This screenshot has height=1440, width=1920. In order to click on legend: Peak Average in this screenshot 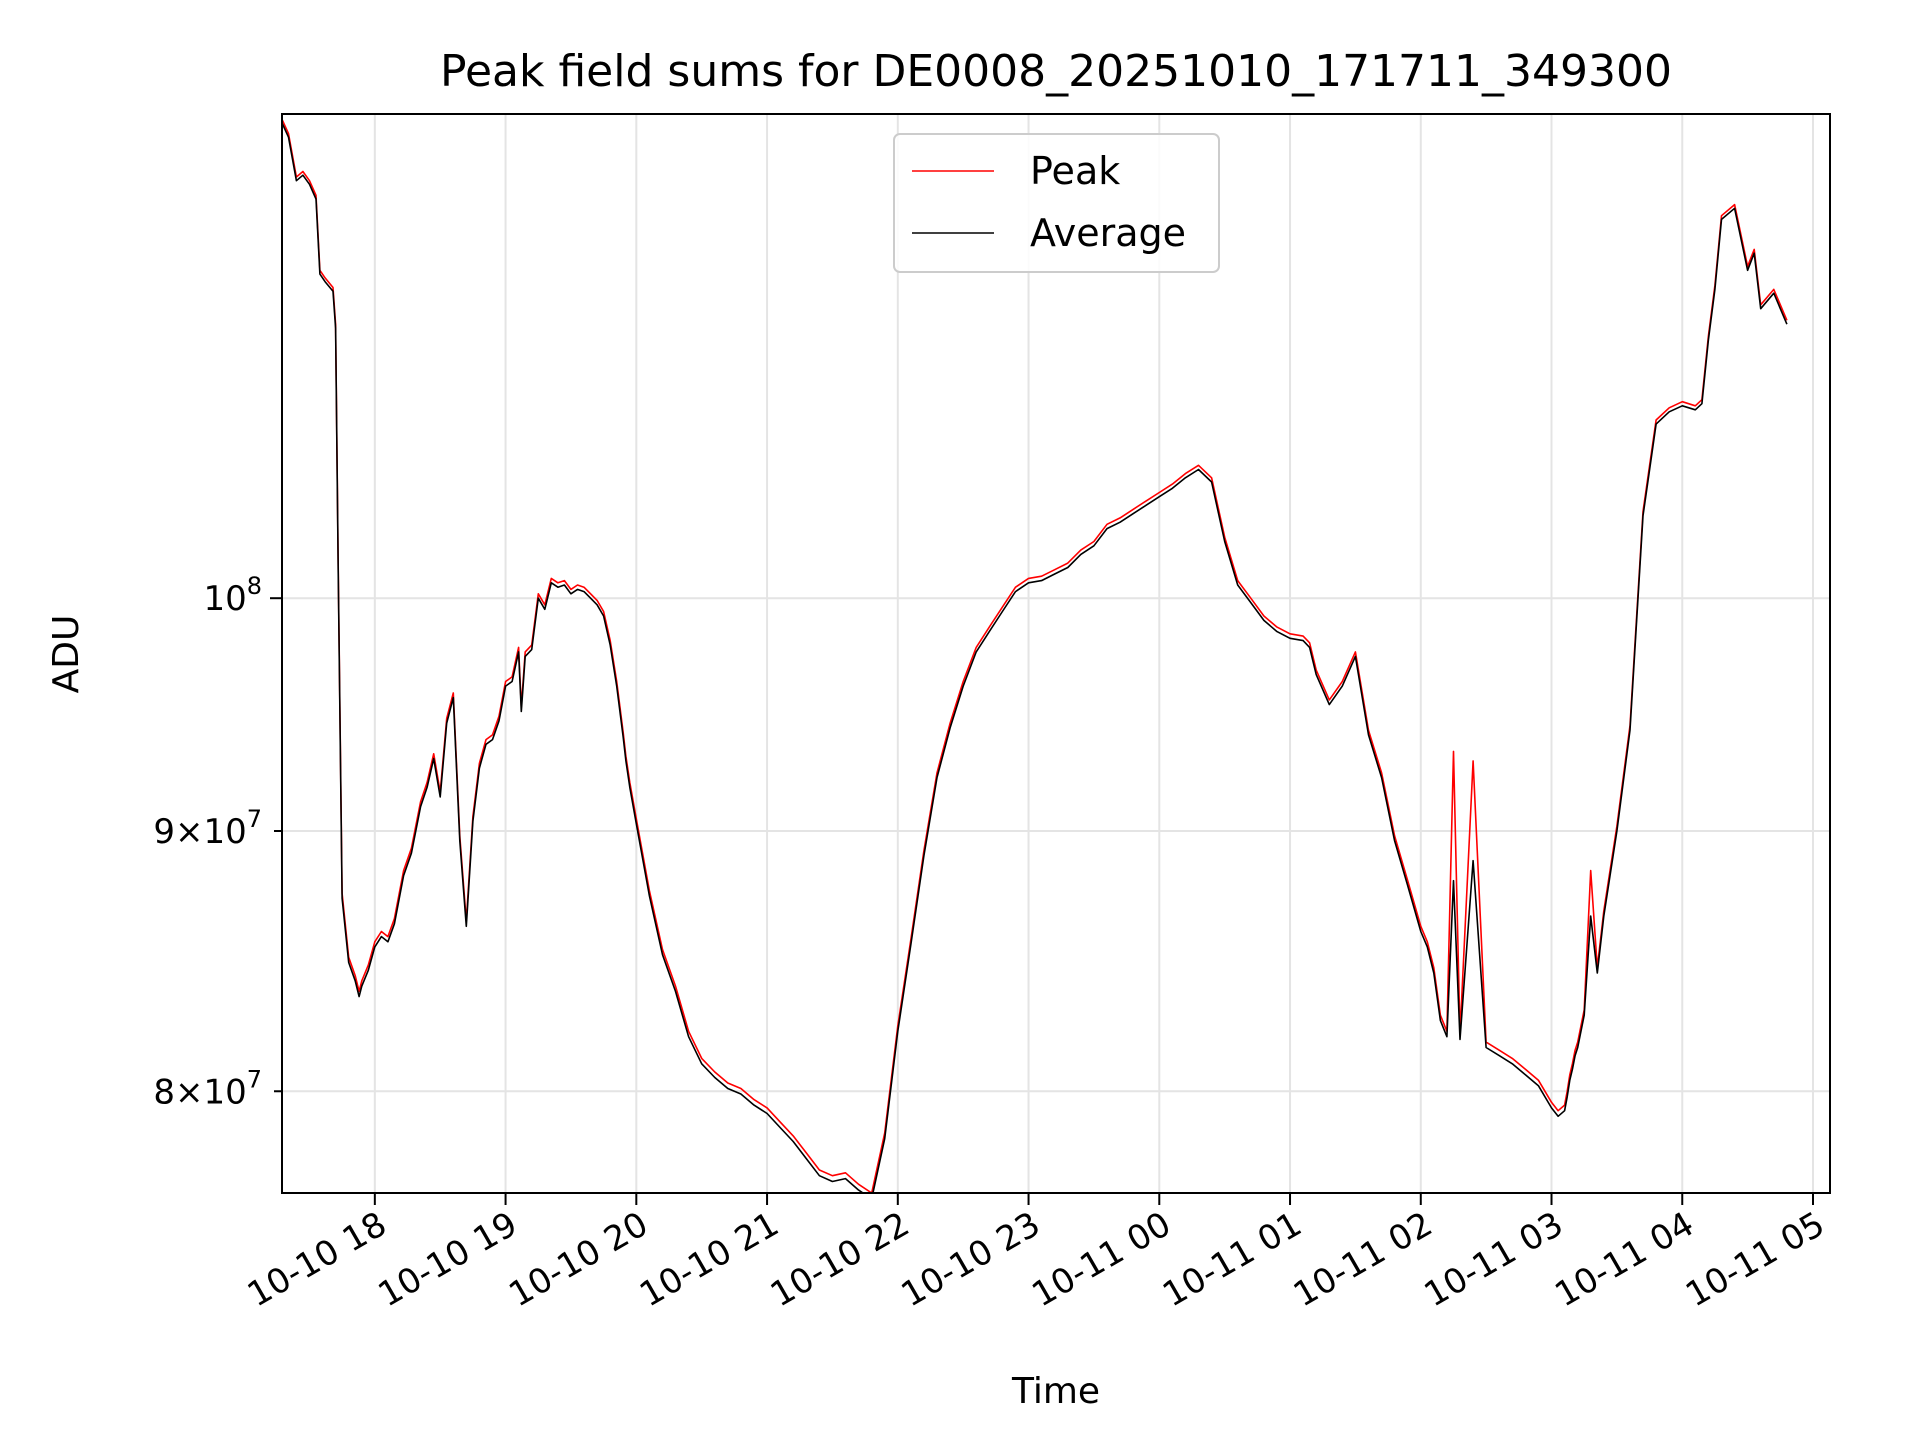, I will do `click(1056, 203)`.